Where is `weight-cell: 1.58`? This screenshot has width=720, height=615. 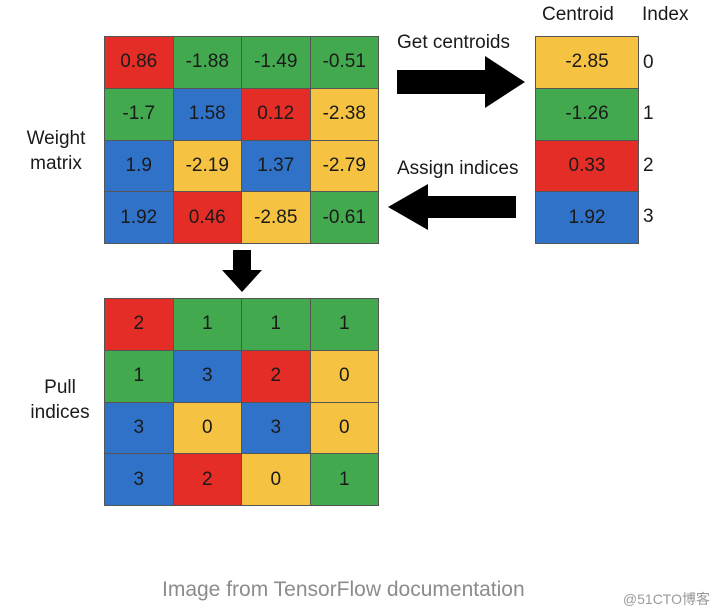
weight-cell: 1.58 is located at coordinates (207, 114).